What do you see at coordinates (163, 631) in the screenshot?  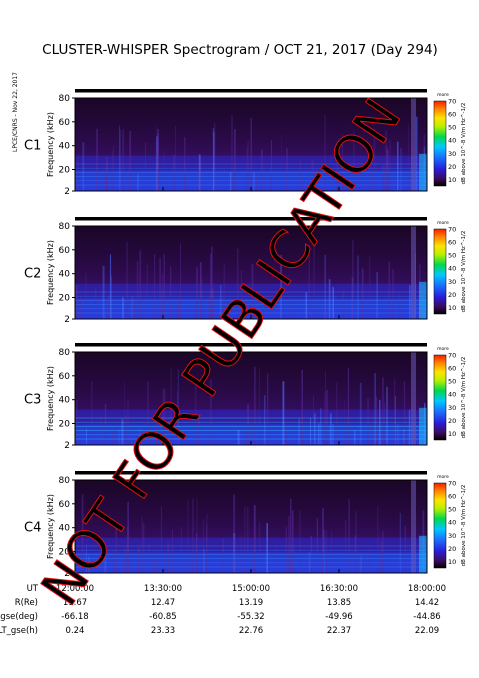 I see `ephemeris-value: 23.33` at bounding box center [163, 631].